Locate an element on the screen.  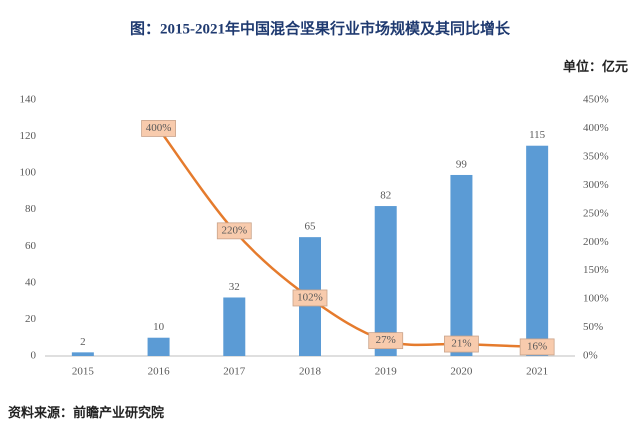
y2-tick-label: 50% is located at coordinates (593, 327).